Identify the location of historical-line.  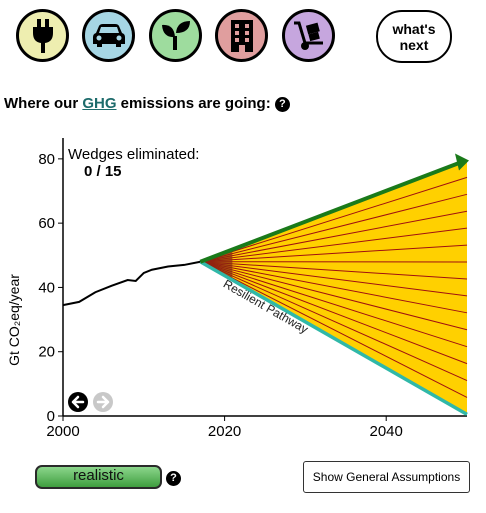
(131, 283).